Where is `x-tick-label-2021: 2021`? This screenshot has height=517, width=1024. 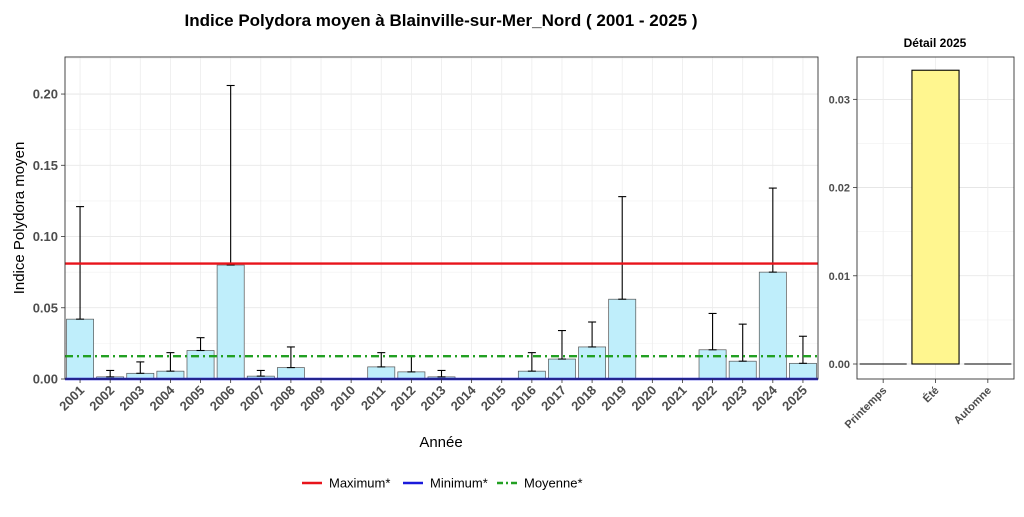 x-tick-label-2021: 2021 is located at coordinates (674, 398).